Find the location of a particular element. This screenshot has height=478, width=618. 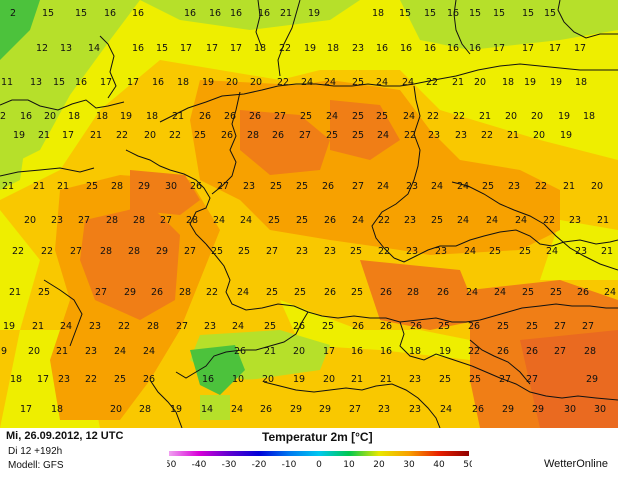

temperature-value: 2 is located at coordinates (3, 116).